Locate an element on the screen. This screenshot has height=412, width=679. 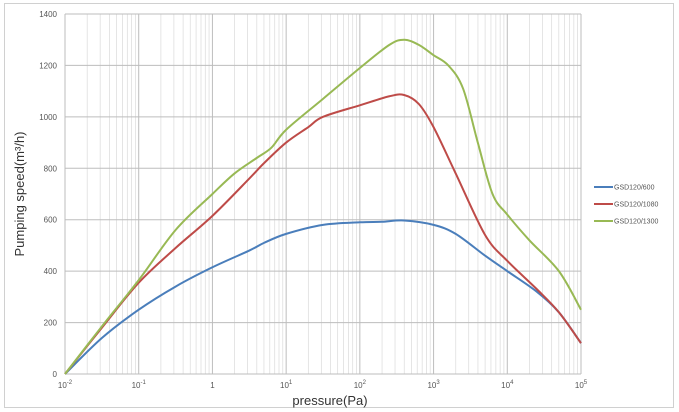
x-tick-label: 10¹ is located at coordinates (286, 385).